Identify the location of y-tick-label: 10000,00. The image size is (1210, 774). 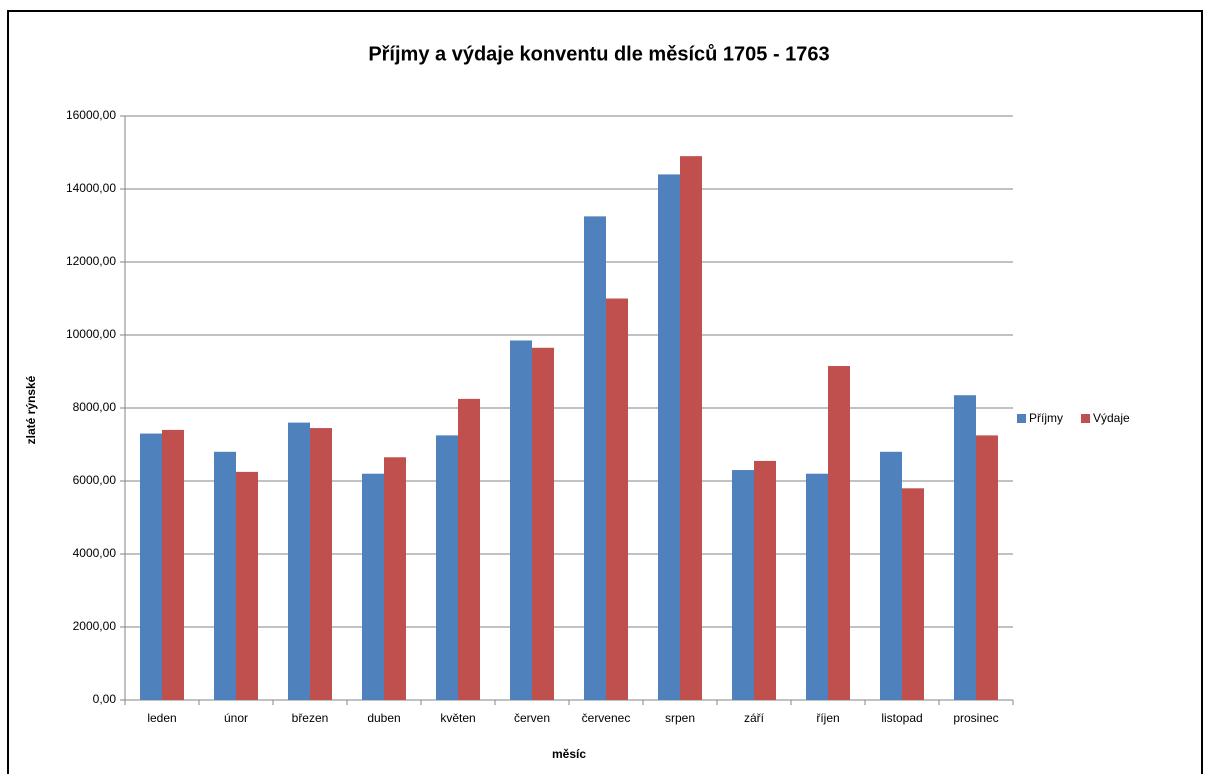
(91, 334).